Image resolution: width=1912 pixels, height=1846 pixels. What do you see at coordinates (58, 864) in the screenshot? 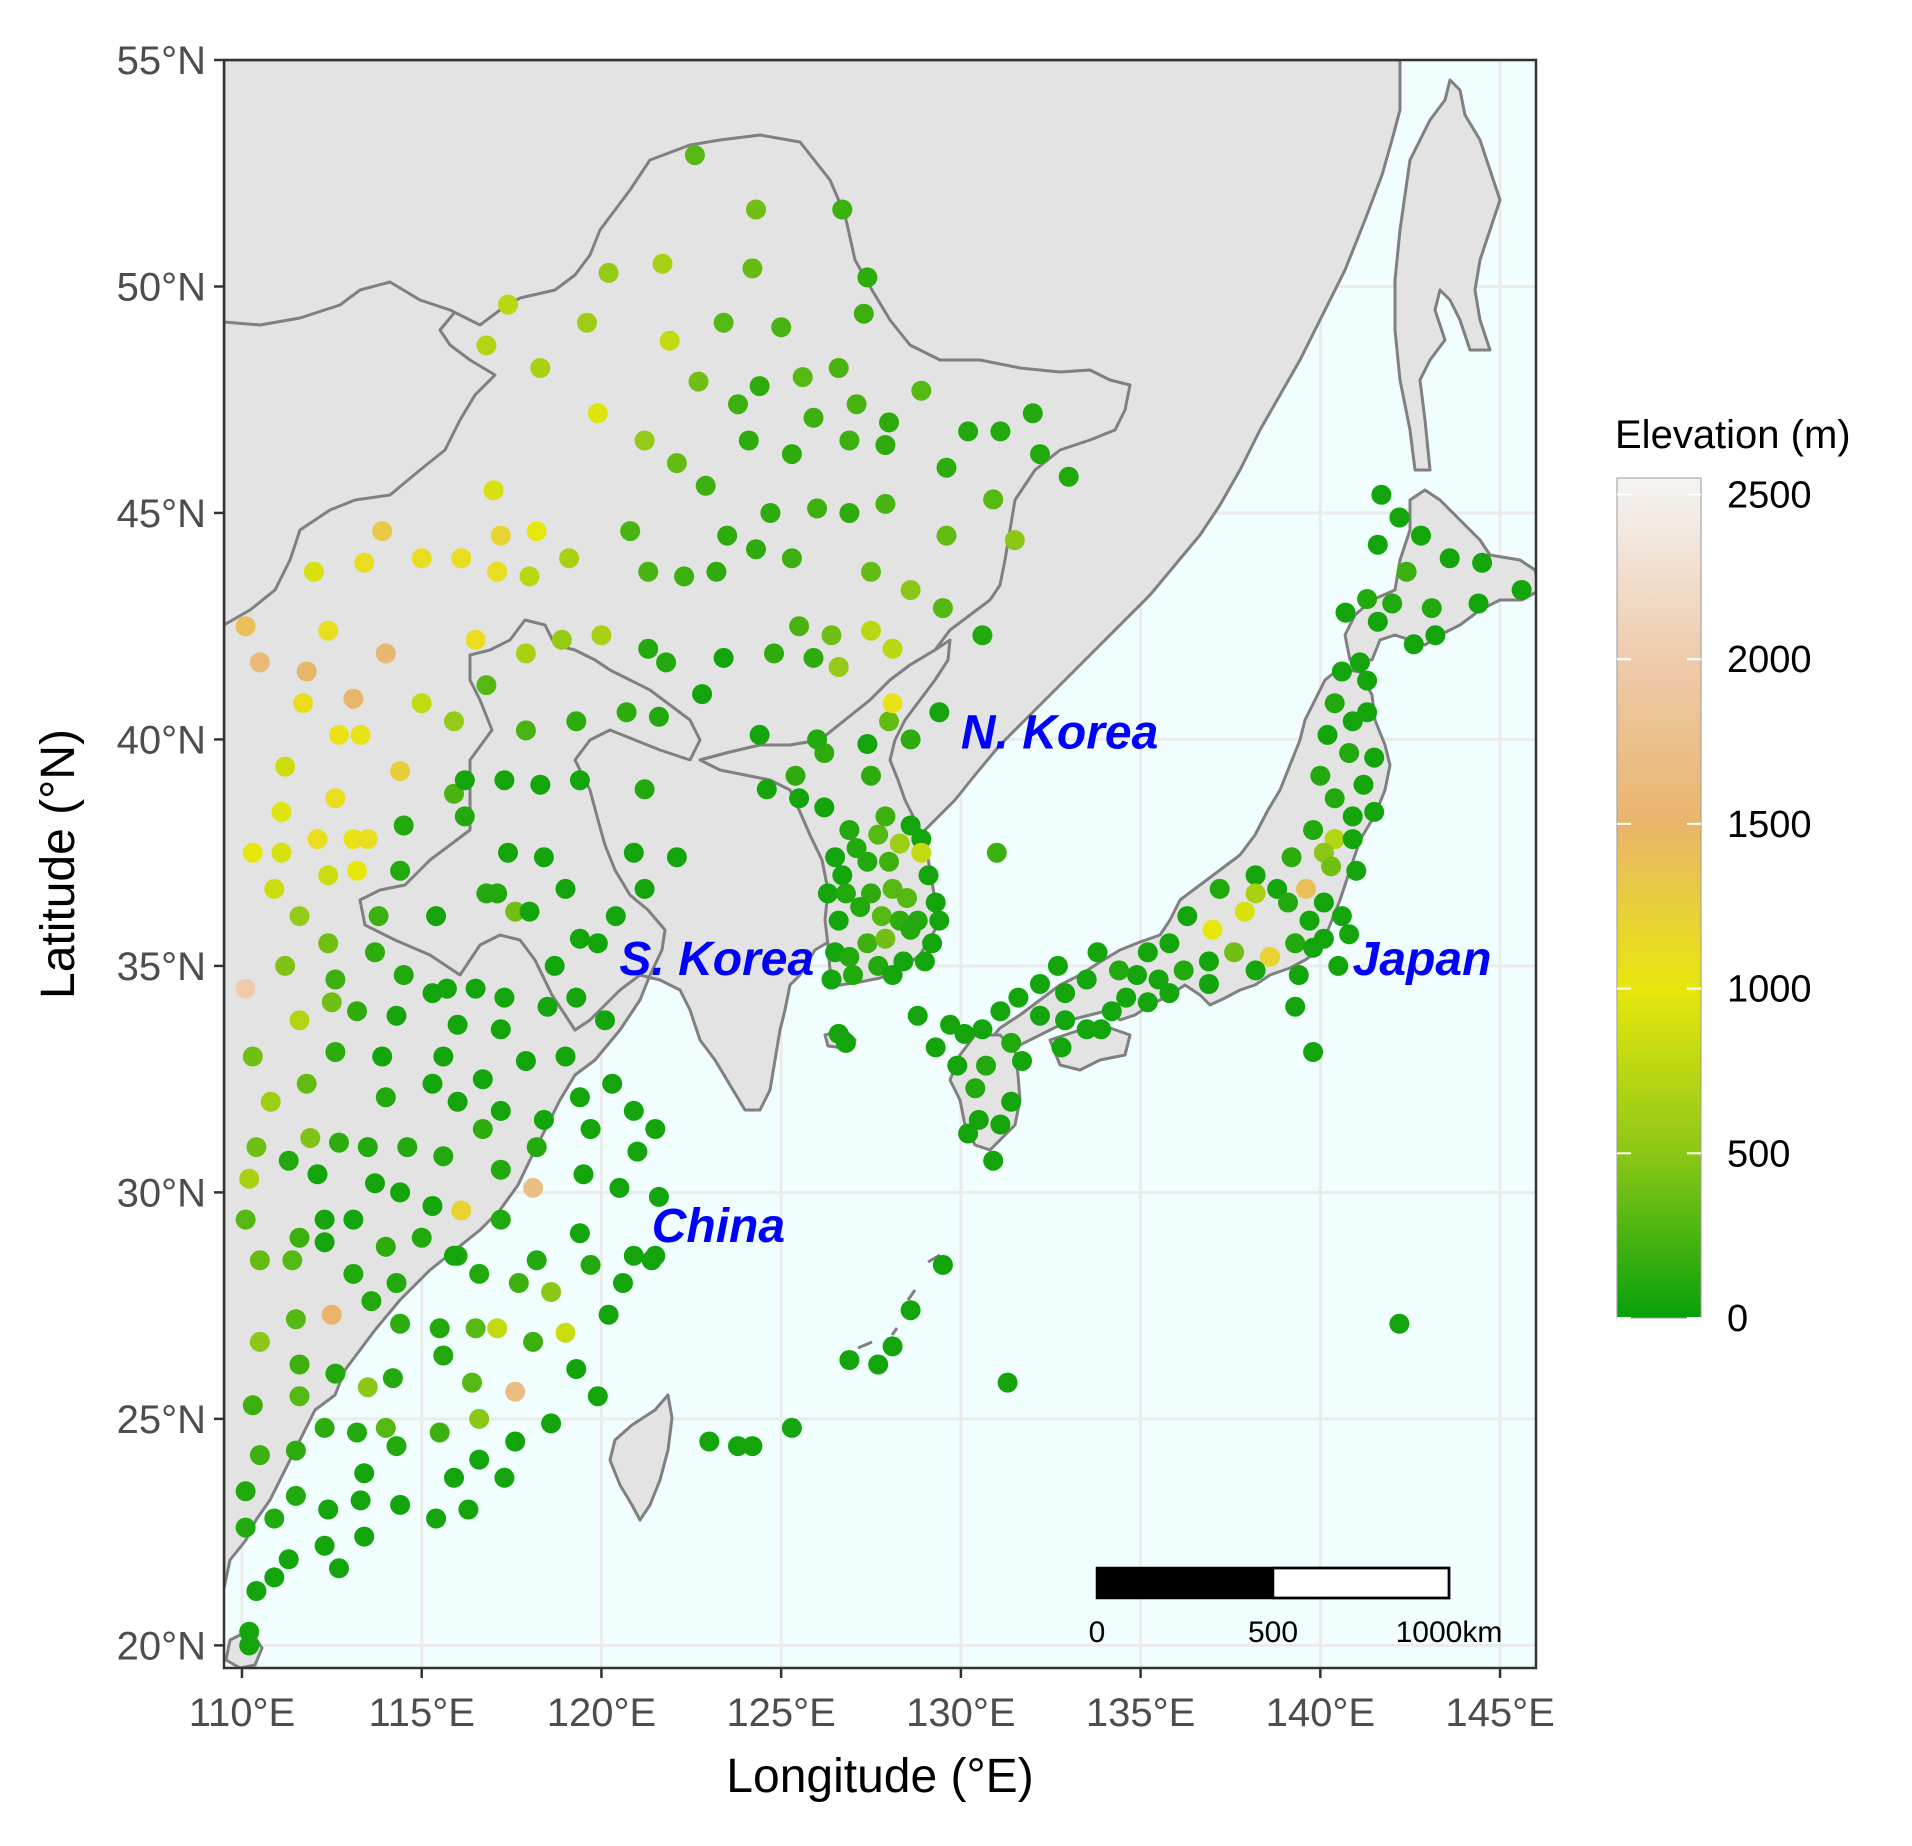
I see `y-axis-title: Latitude (°N)` at bounding box center [58, 864].